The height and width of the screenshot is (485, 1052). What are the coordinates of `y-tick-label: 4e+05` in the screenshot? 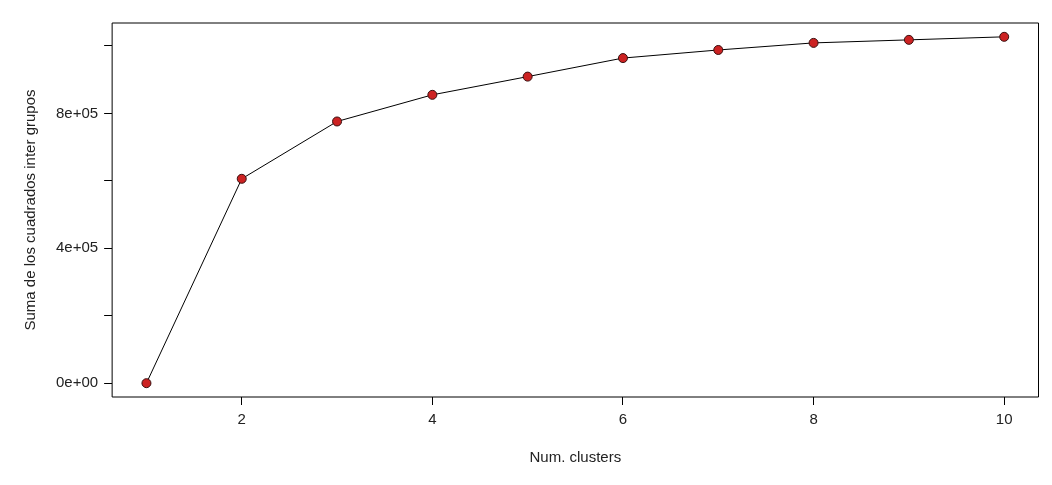 It's located at (77, 247).